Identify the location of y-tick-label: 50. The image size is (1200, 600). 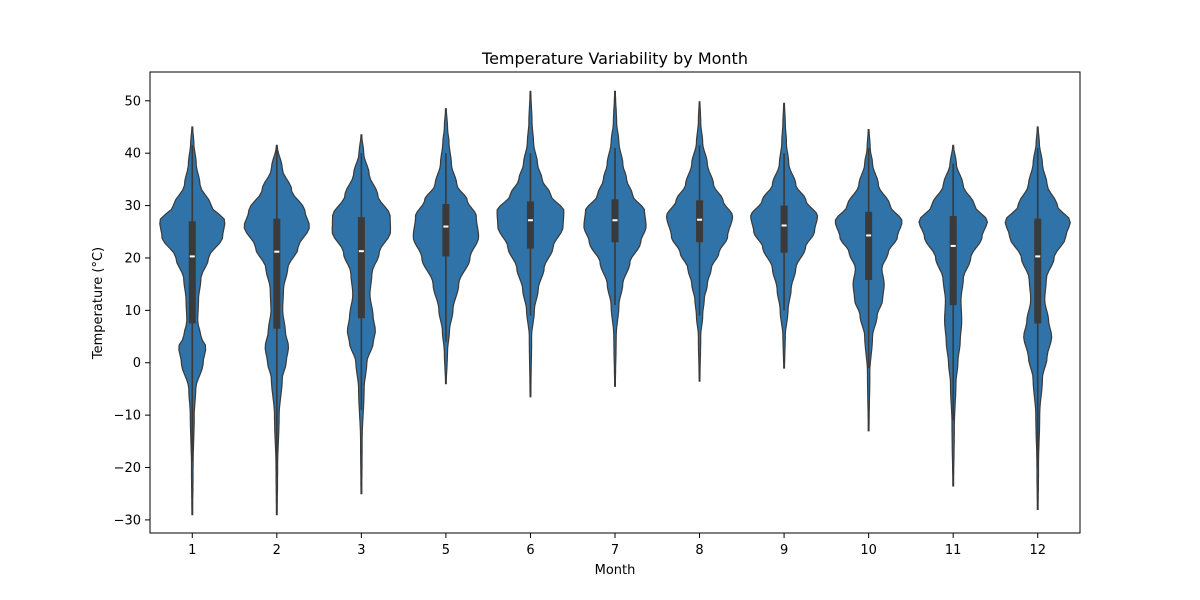
(132, 101).